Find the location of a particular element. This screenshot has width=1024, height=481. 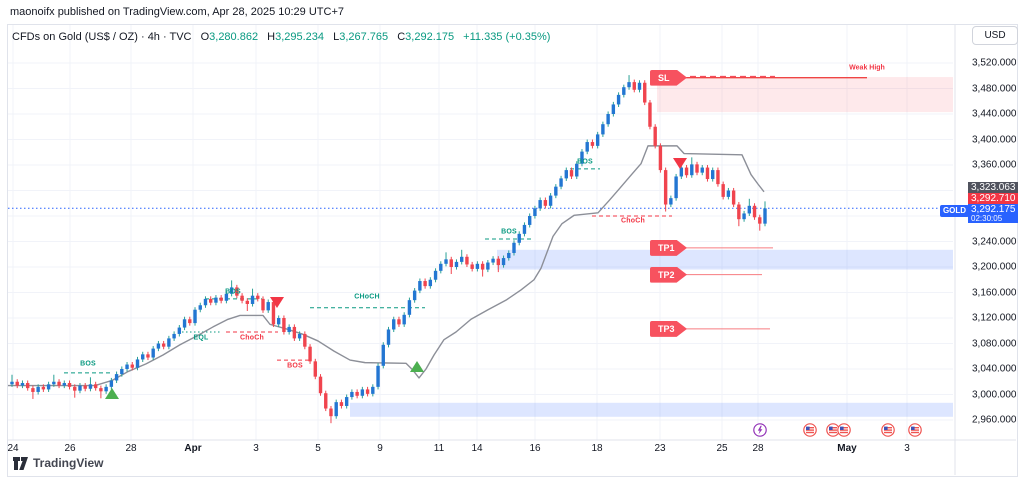

price-tick: 3,160.000 is located at coordinates (994, 292).